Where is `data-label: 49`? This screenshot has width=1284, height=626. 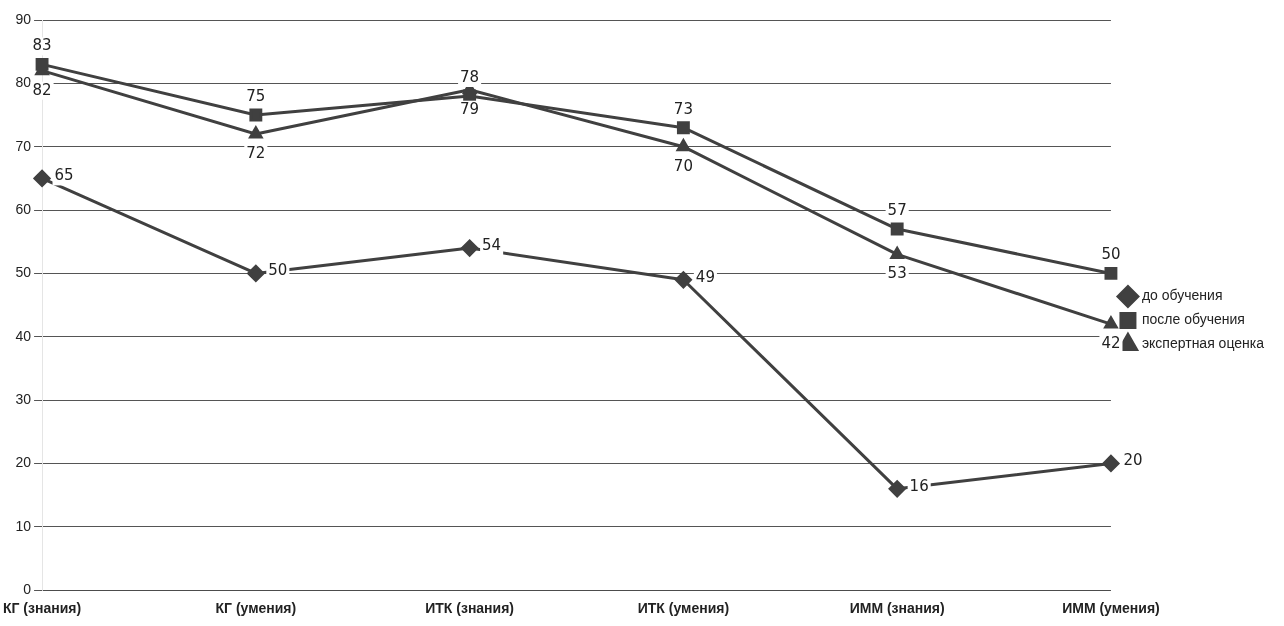
data-label: 49 is located at coordinates (705, 276).